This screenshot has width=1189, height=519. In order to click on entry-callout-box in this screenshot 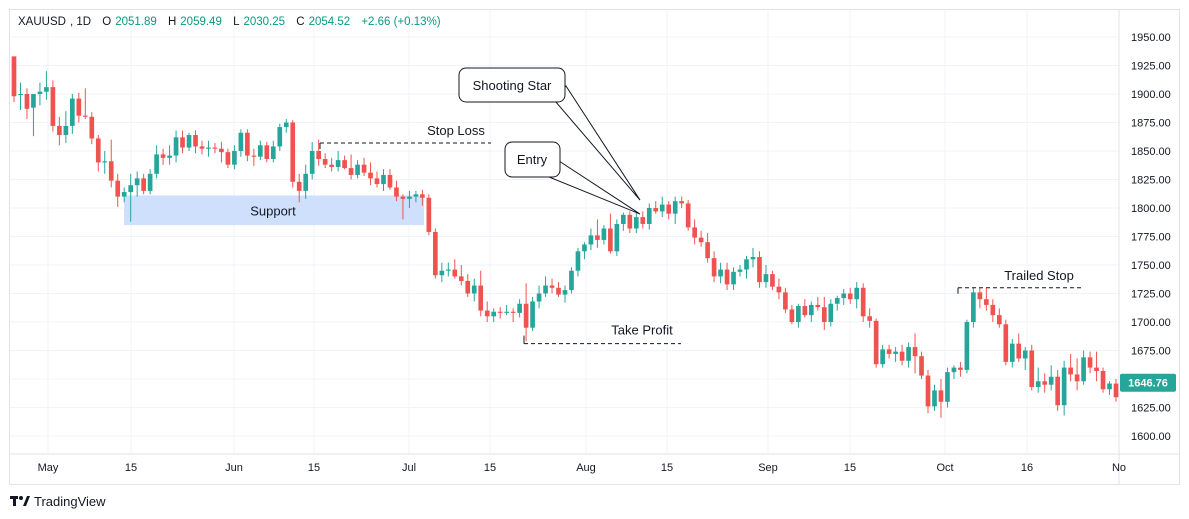, I will do `click(532, 159)`.